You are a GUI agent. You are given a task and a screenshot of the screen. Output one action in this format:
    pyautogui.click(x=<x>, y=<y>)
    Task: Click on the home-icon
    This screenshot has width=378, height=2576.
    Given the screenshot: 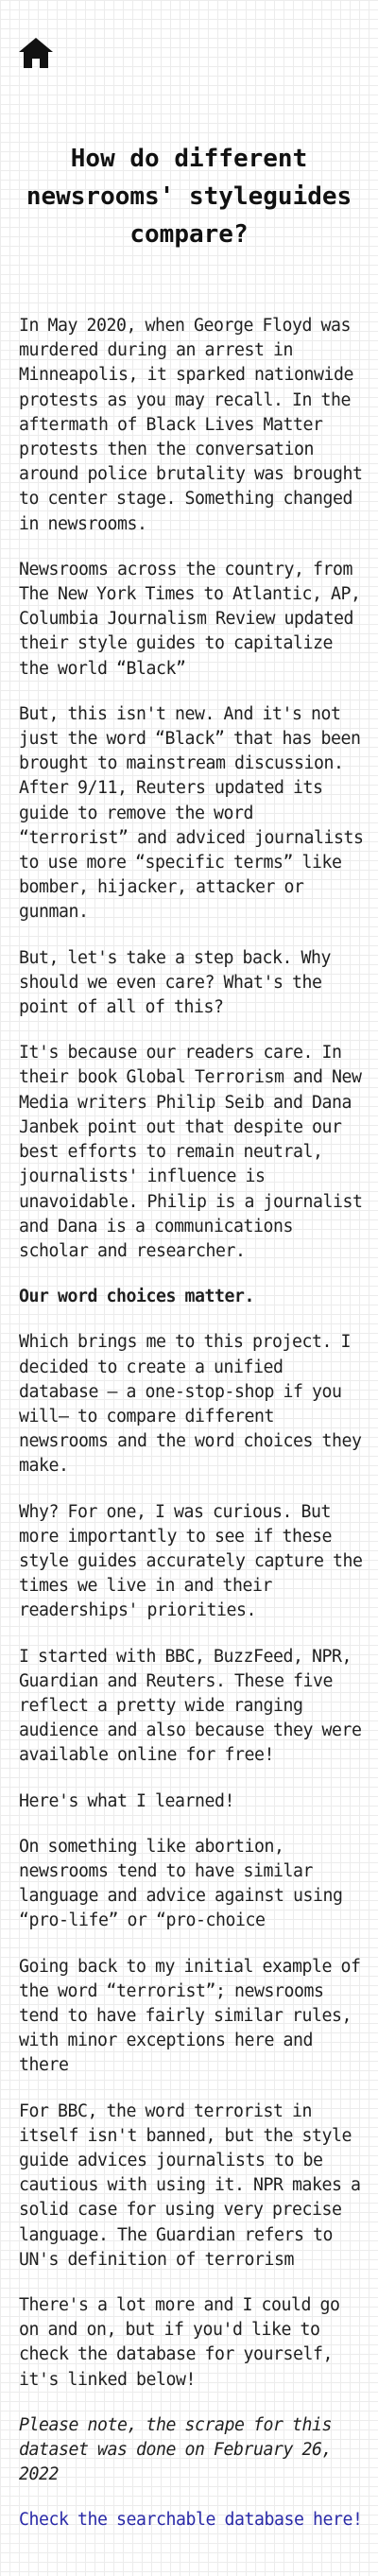 What is the action you would take?
    pyautogui.click(x=36, y=53)
    